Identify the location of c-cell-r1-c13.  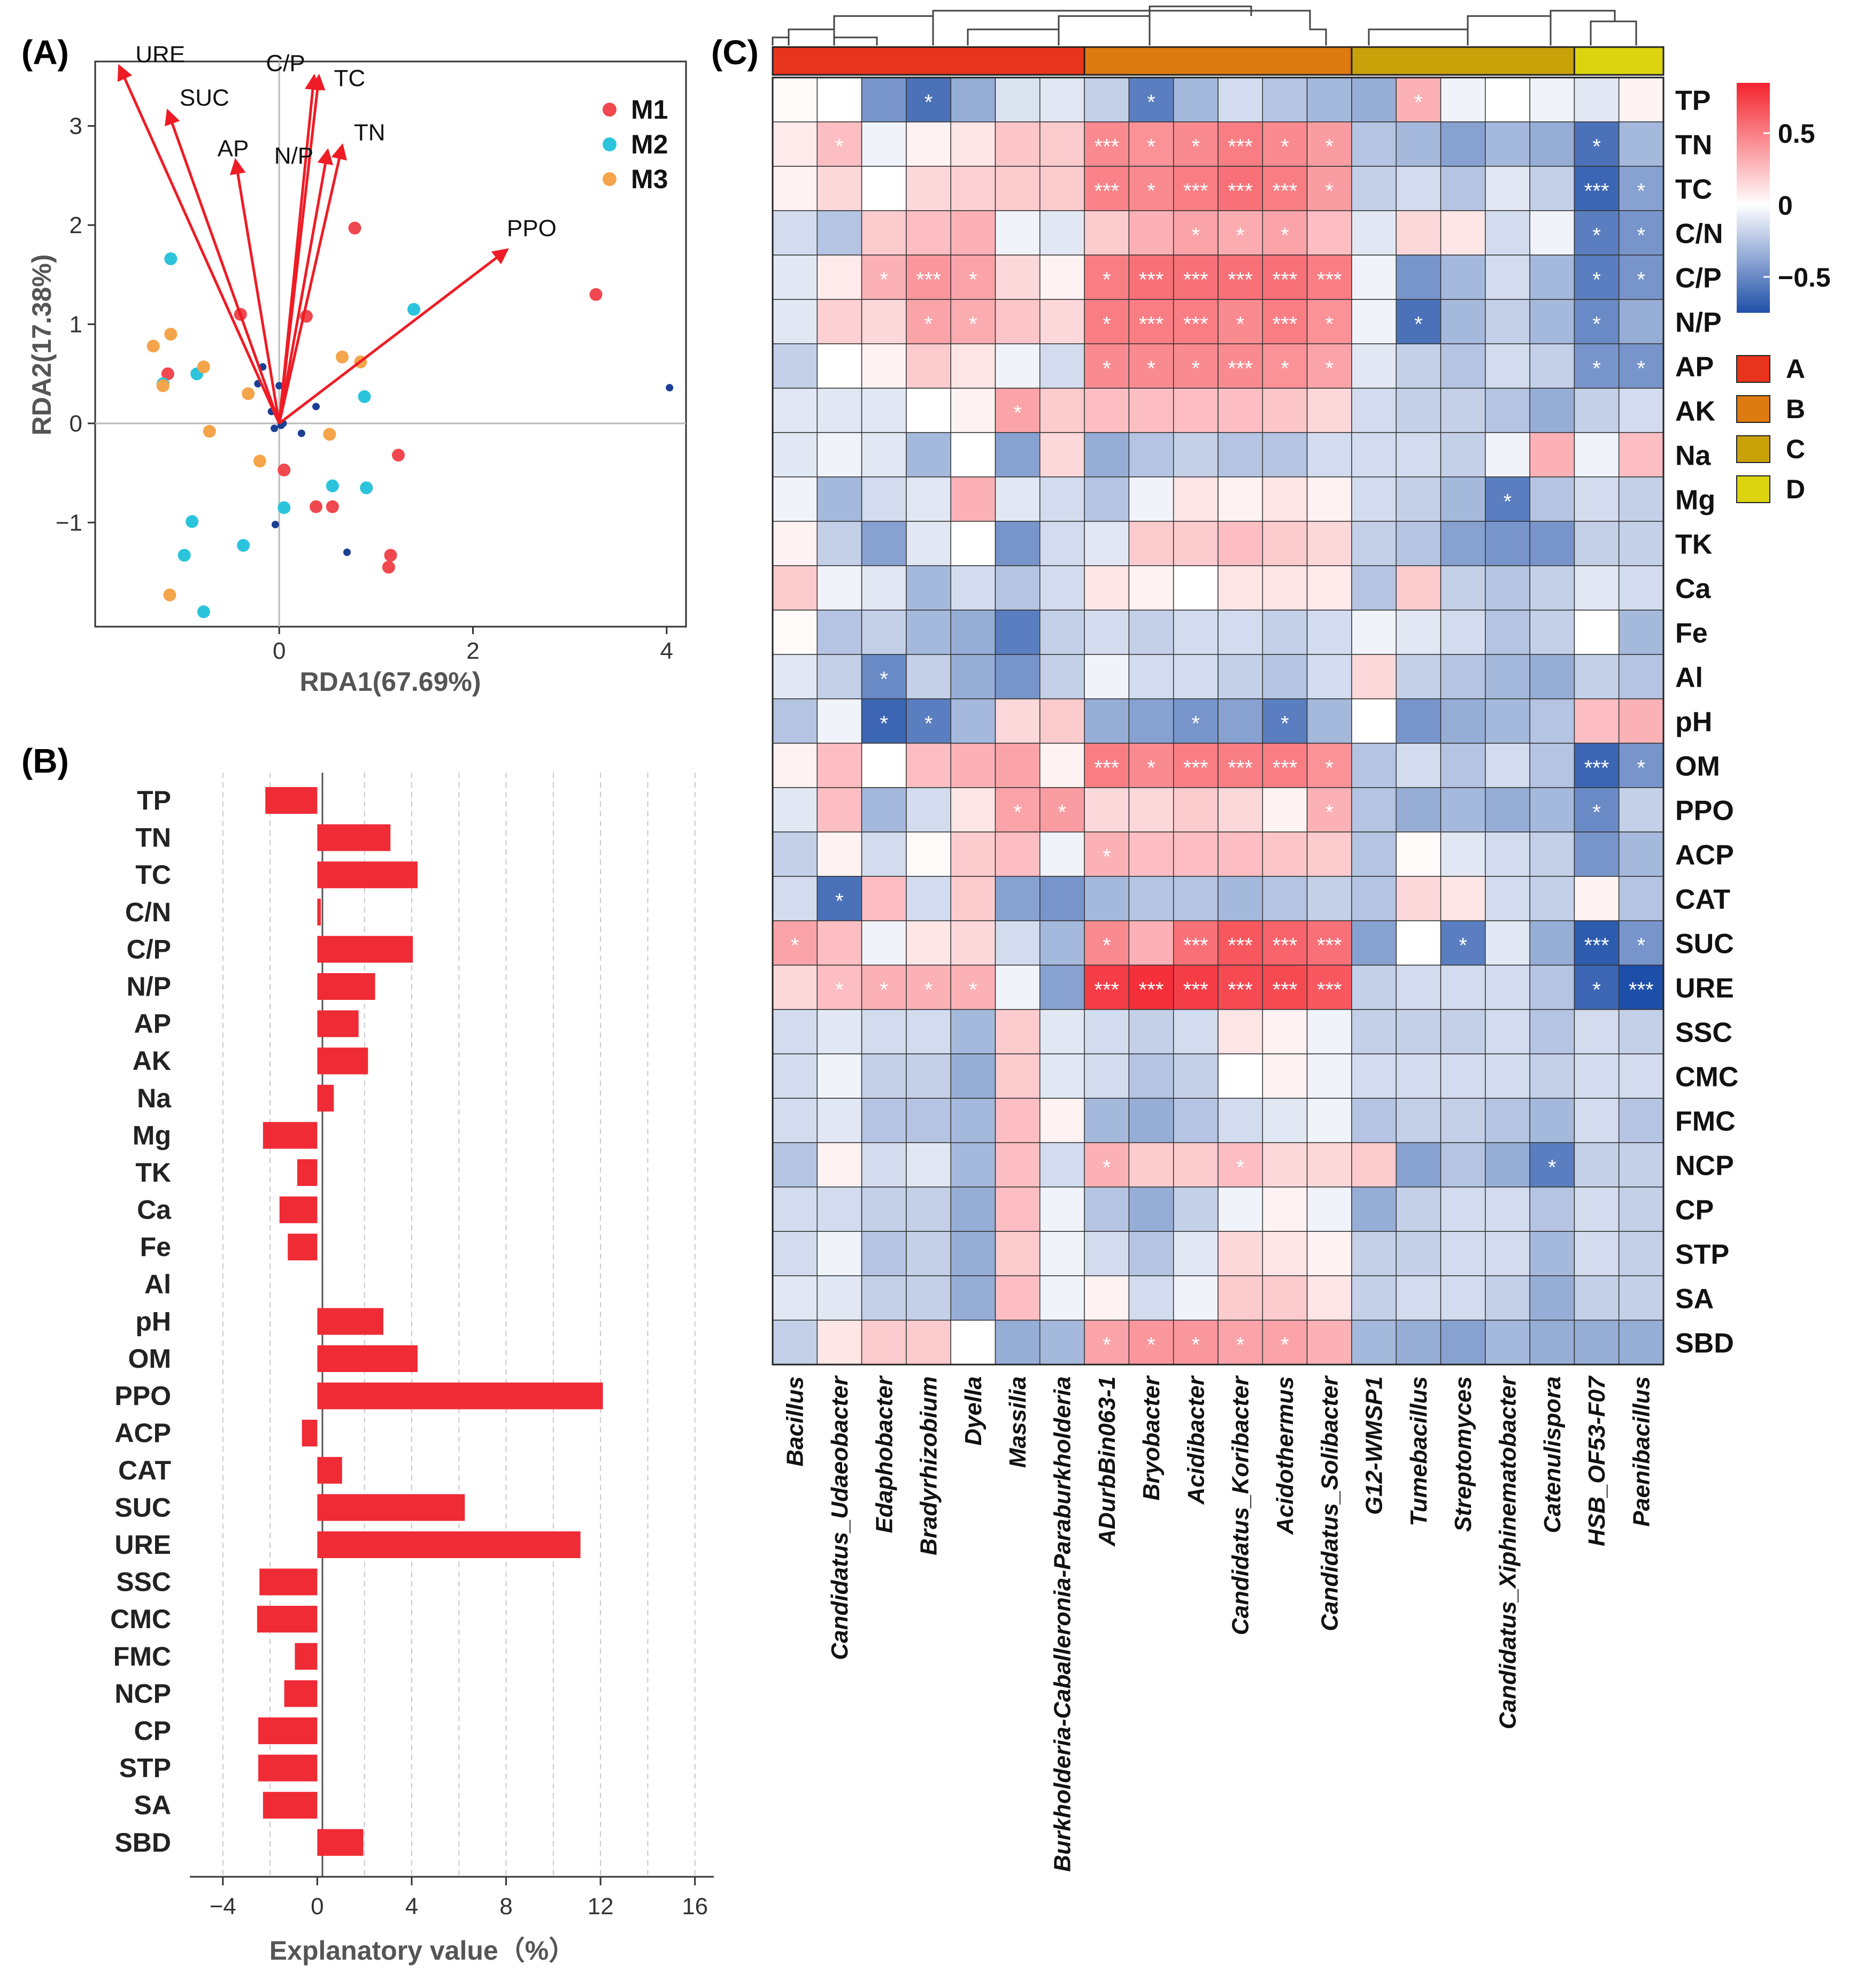
(1374, 144).